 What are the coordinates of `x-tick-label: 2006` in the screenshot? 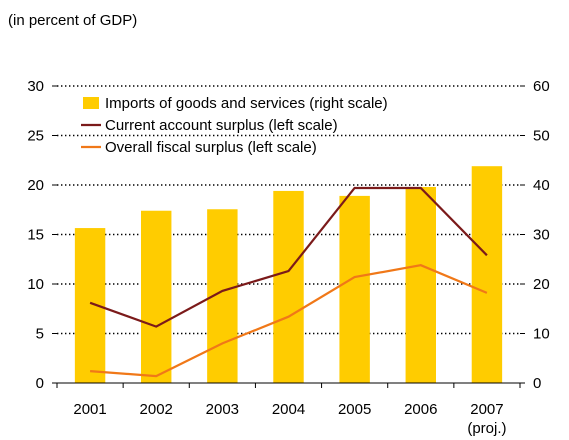 It's located at (420, 409).